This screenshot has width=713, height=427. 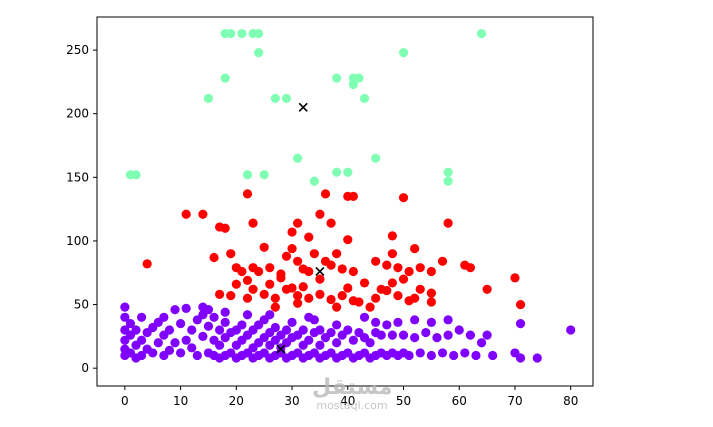 I want to click on y-tick-label: 250, so click(x=77, y=50).